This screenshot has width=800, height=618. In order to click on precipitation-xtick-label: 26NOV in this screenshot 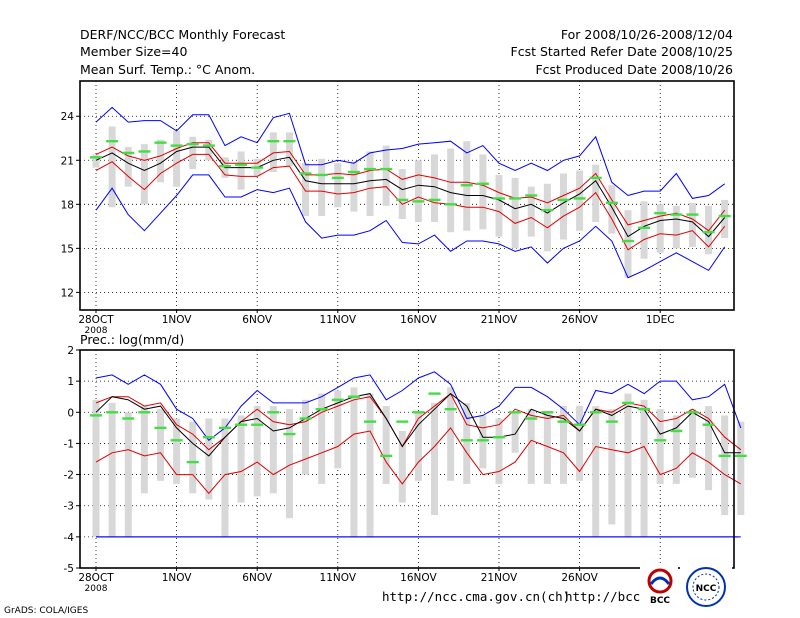, I will do `click(579, 578)`.